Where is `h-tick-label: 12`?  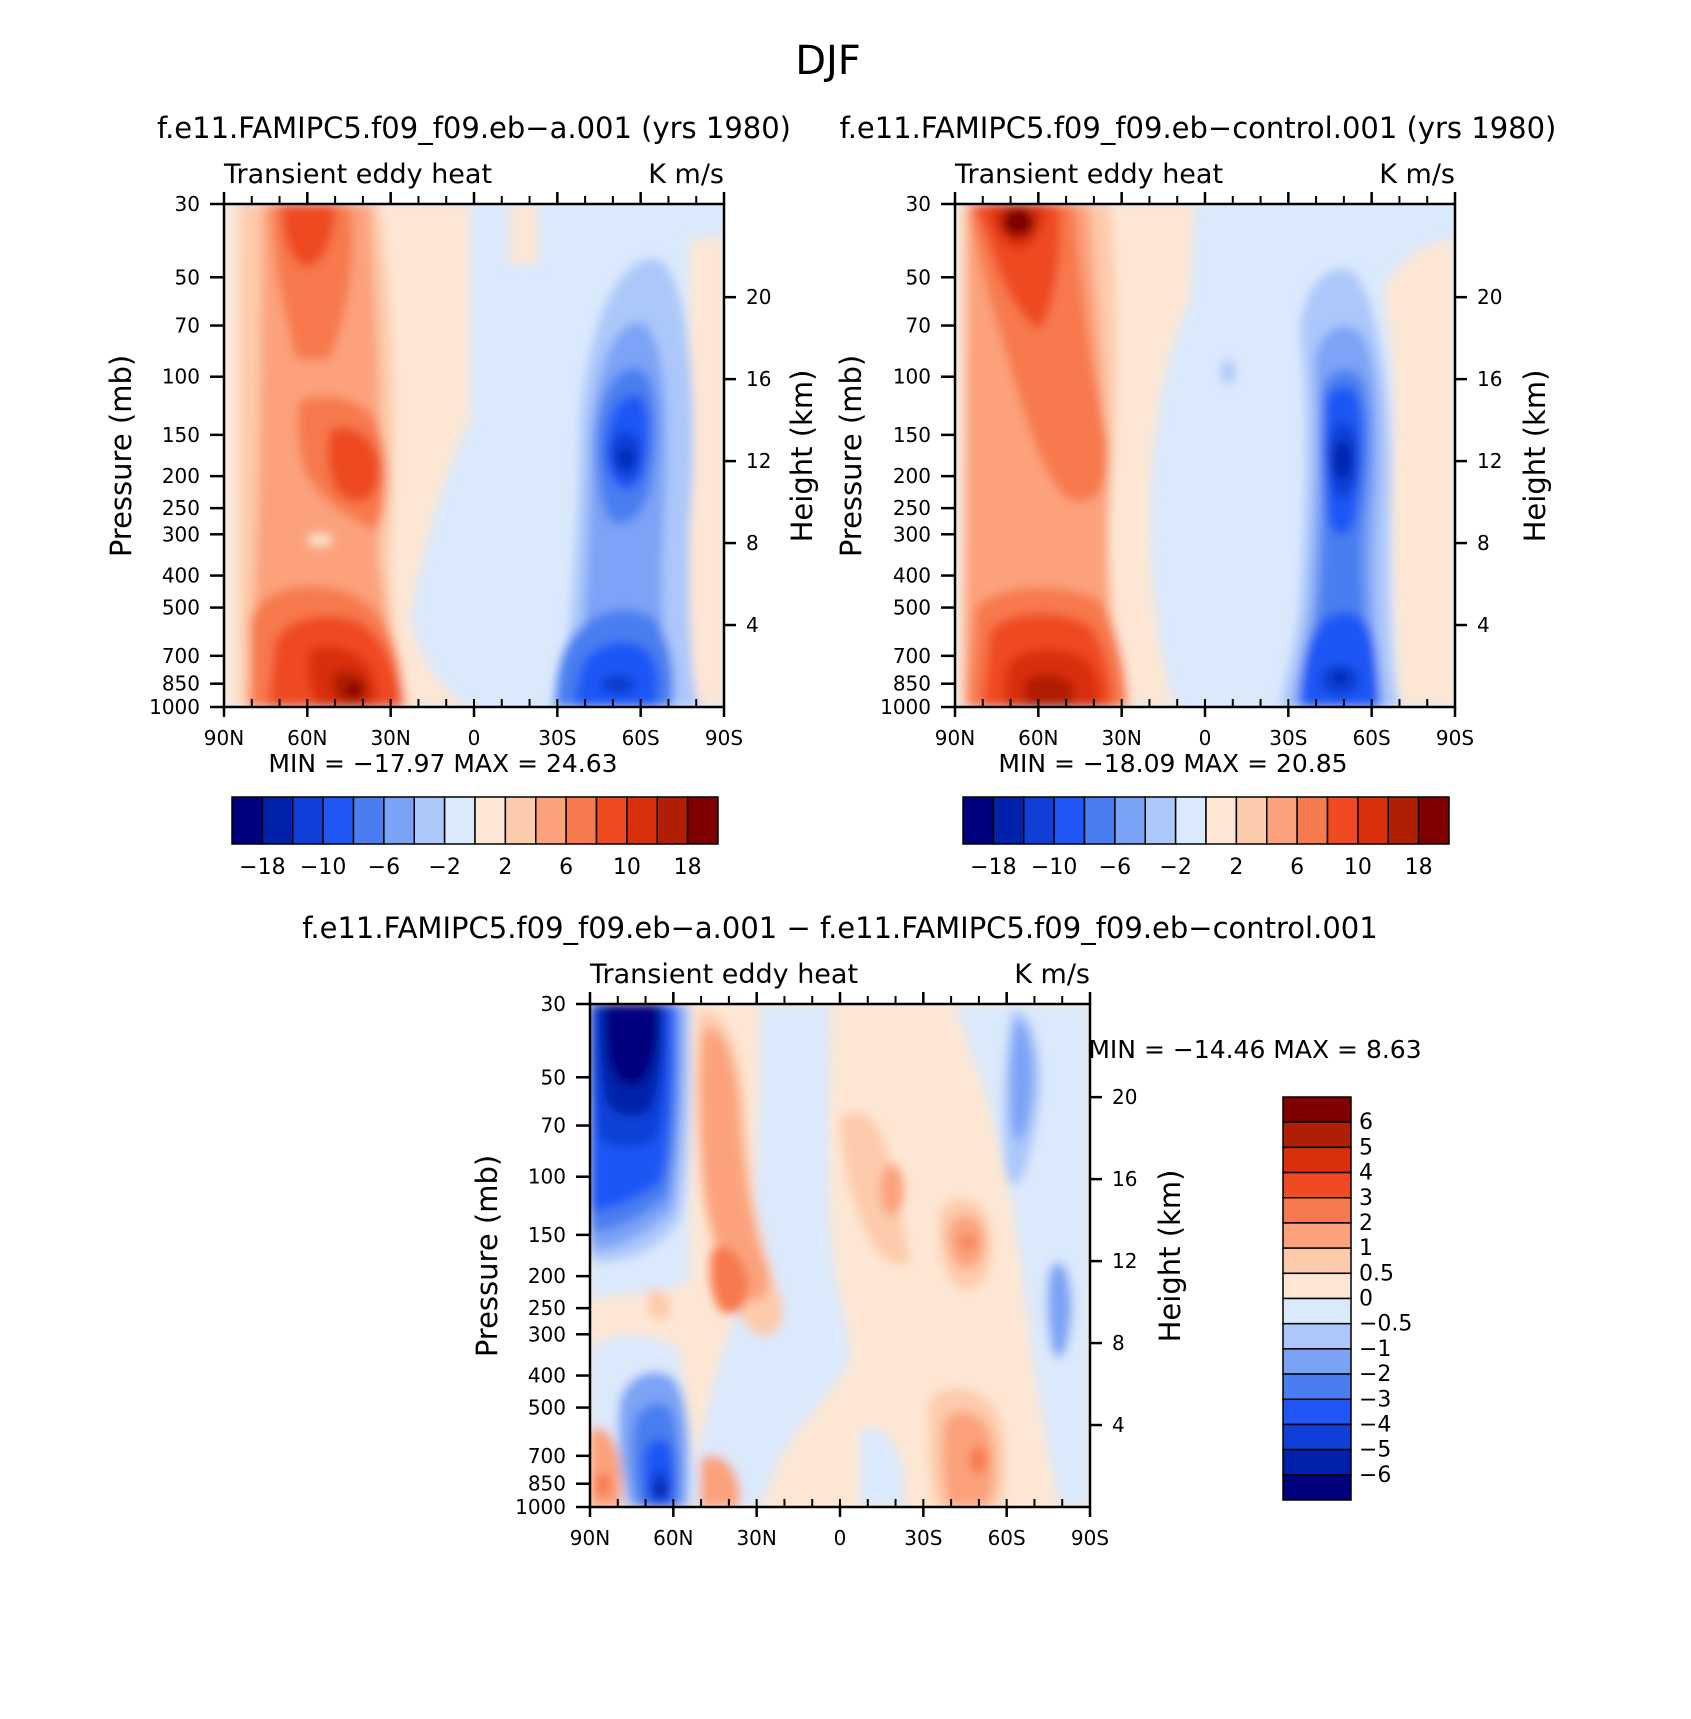 h-tick-label: 12 is located at coordinates (1489, 461).